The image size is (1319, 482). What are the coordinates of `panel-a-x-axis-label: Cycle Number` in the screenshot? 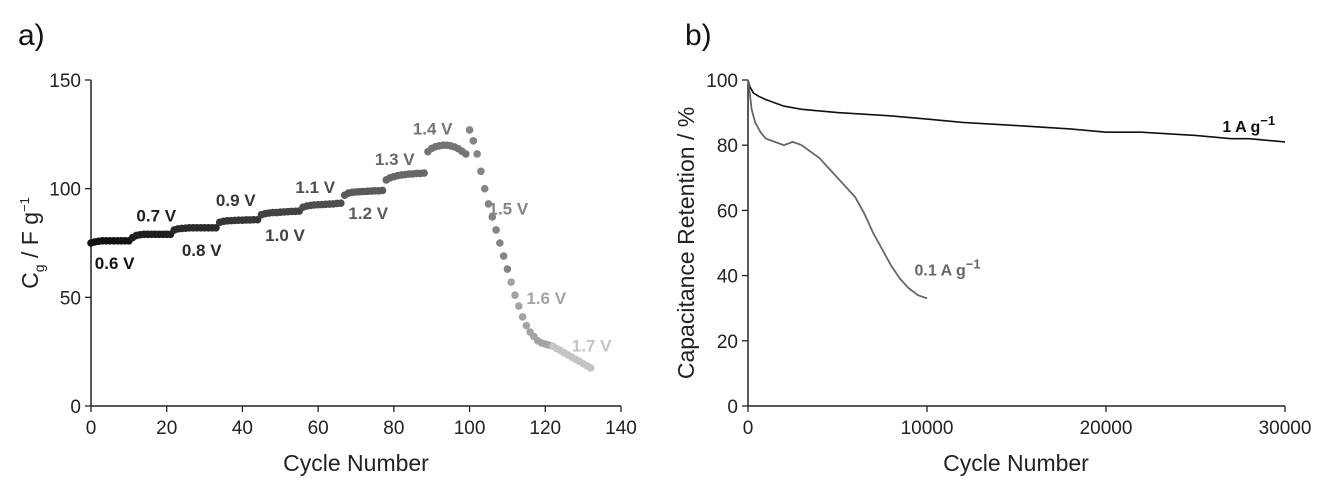 It's located at (356, 463).